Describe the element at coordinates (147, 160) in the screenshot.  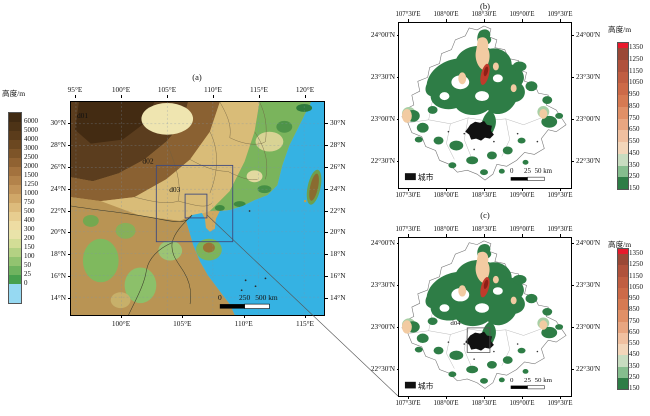
I see `domain-label-d02: d02` at that location.